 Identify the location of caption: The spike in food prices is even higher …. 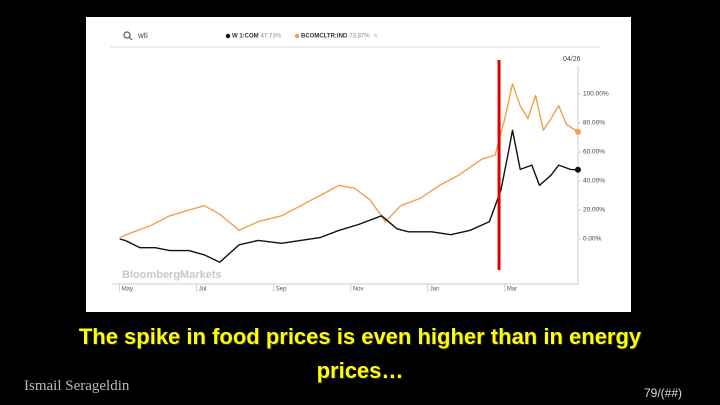
(360, 353).